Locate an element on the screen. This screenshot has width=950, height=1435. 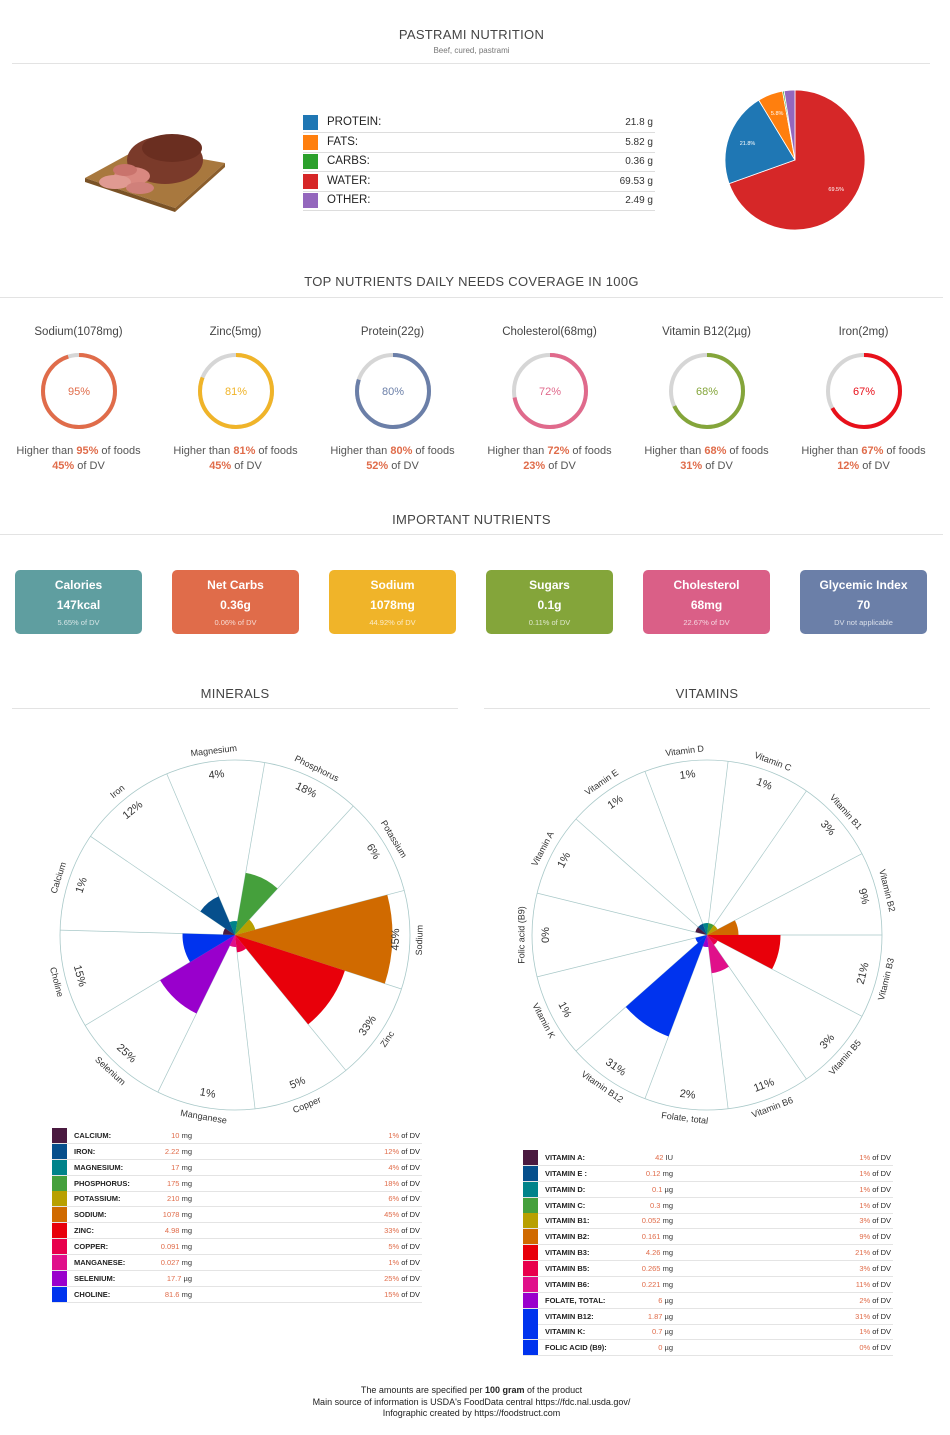
row-amount: 0.027 mg is located at coordinates (162, 1262).